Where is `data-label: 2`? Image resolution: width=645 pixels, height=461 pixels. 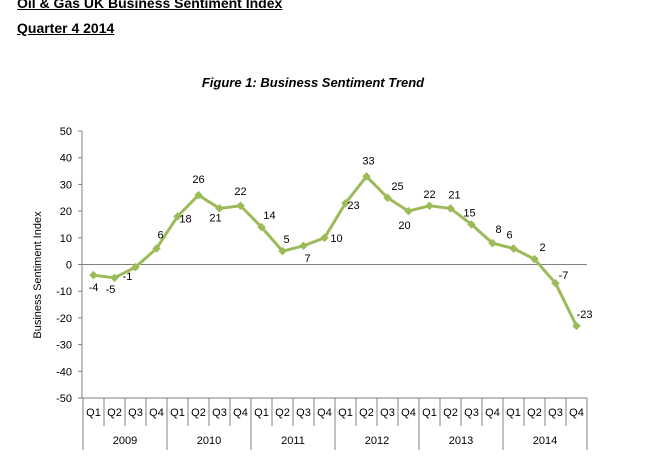 data-label: 2 is located at coordinates (542, 248).